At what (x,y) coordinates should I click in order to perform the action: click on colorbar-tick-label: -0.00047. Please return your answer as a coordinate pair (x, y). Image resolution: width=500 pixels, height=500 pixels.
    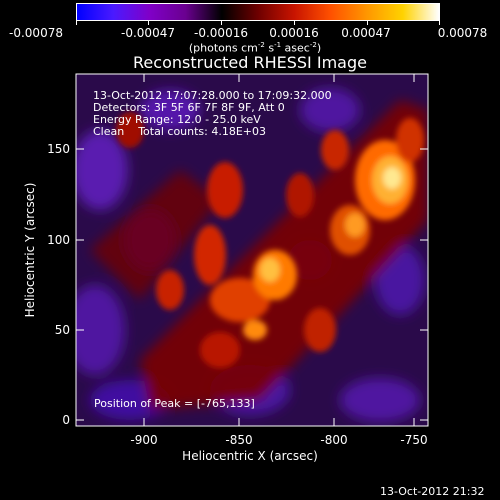
    Looking at the image, I should click on (148, 33).